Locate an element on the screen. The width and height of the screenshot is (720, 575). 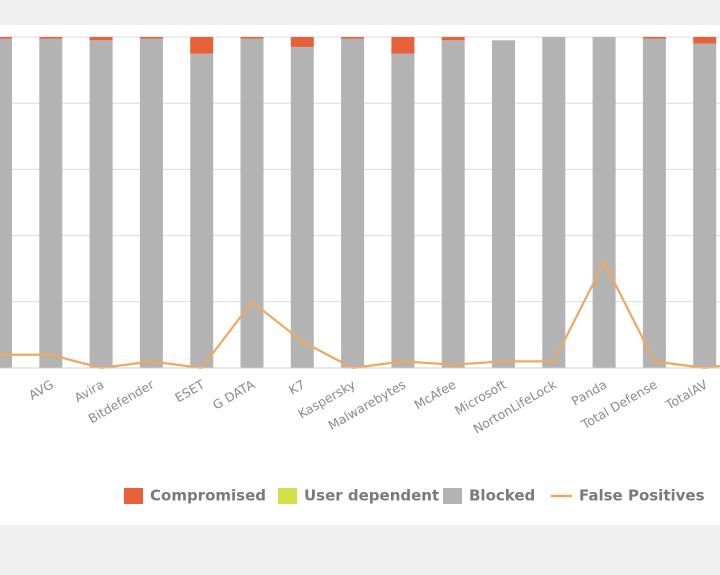
legend-label: User dependent is located at coordinates (371, 496).